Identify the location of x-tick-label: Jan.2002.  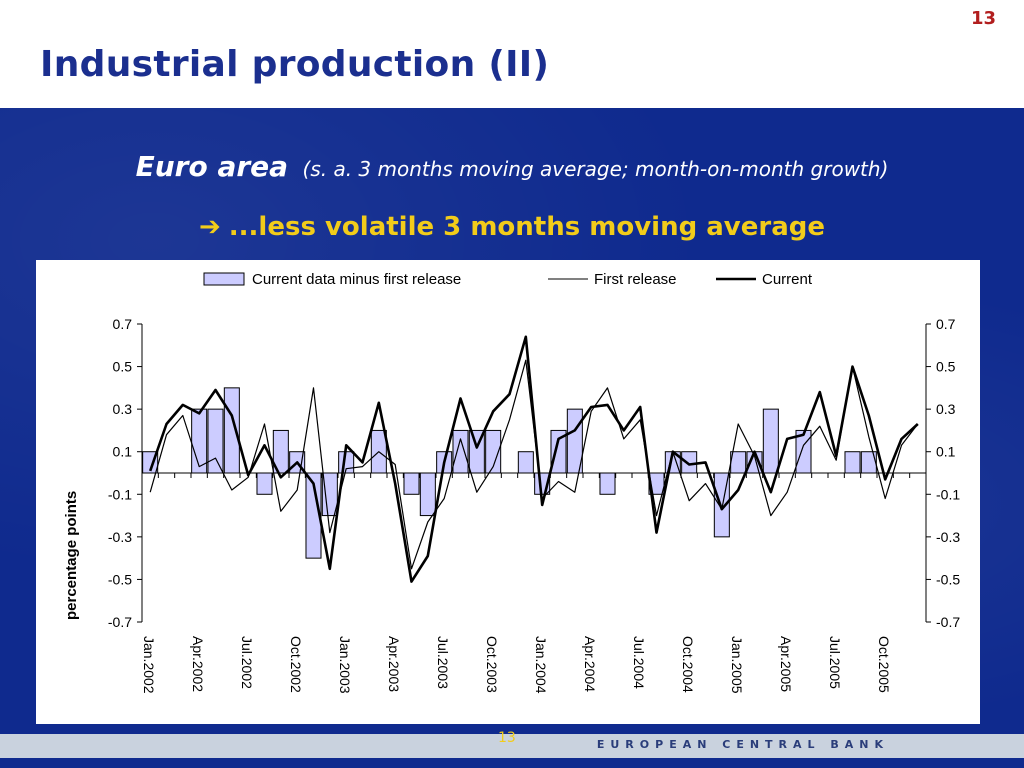
(149, 665).